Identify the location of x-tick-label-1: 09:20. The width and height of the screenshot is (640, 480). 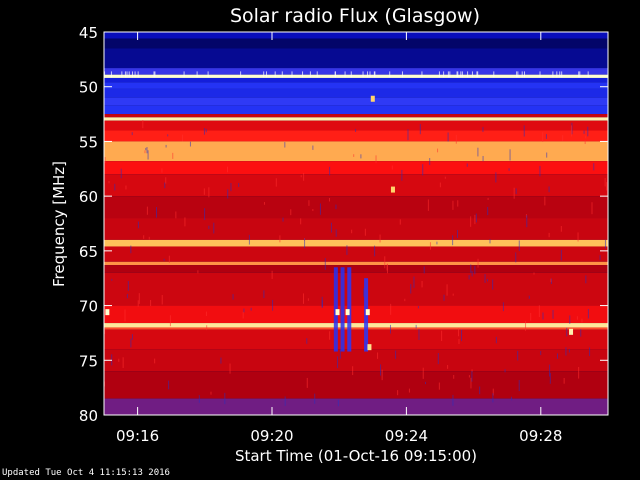
(271, 436).